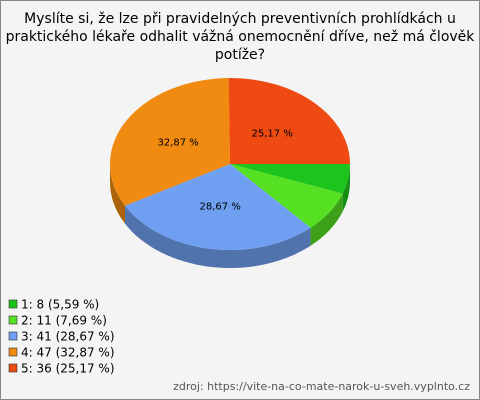 This screenshot has width=480, height=400. I want to click on legend-label: 4: 47 (32,87 %), so click(68, 353).